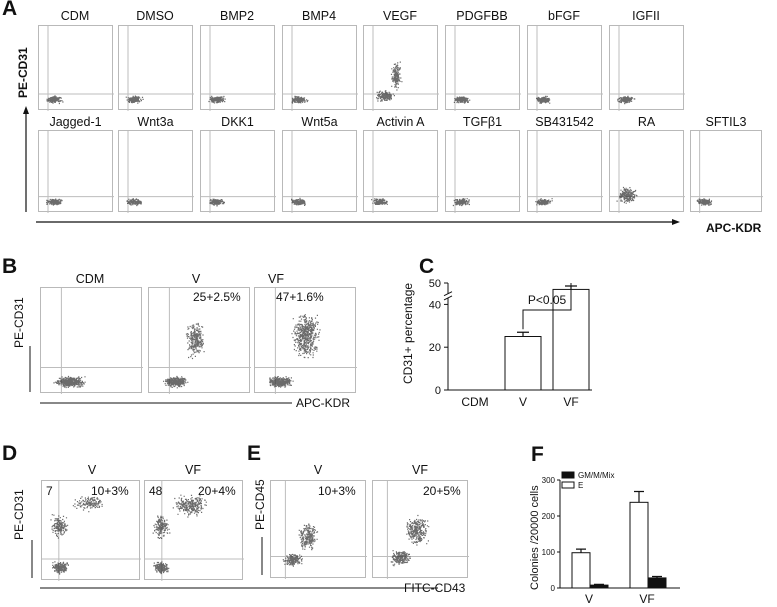 This screenshot has height=607, width=777. I want to click on panel-a-plot-title: VEGF, so click(400, 16).